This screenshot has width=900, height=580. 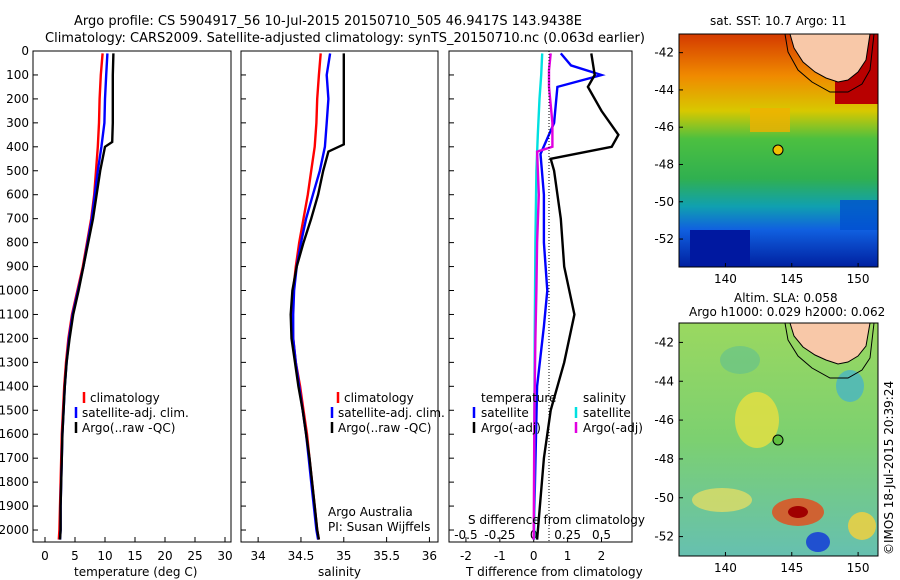 What do you see at coordinates (301, 556) in the screenshot?
I see `x-tick-label: 34.5` at bounding box center [301, 556].